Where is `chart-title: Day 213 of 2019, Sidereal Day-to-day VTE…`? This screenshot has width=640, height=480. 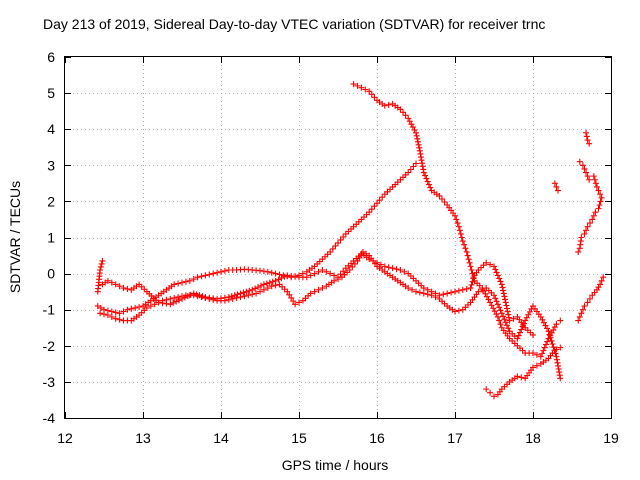 chart-title: Day 213 of 2019, Sidereal Day-to-day VTE… is located at coordinates (294, 24).